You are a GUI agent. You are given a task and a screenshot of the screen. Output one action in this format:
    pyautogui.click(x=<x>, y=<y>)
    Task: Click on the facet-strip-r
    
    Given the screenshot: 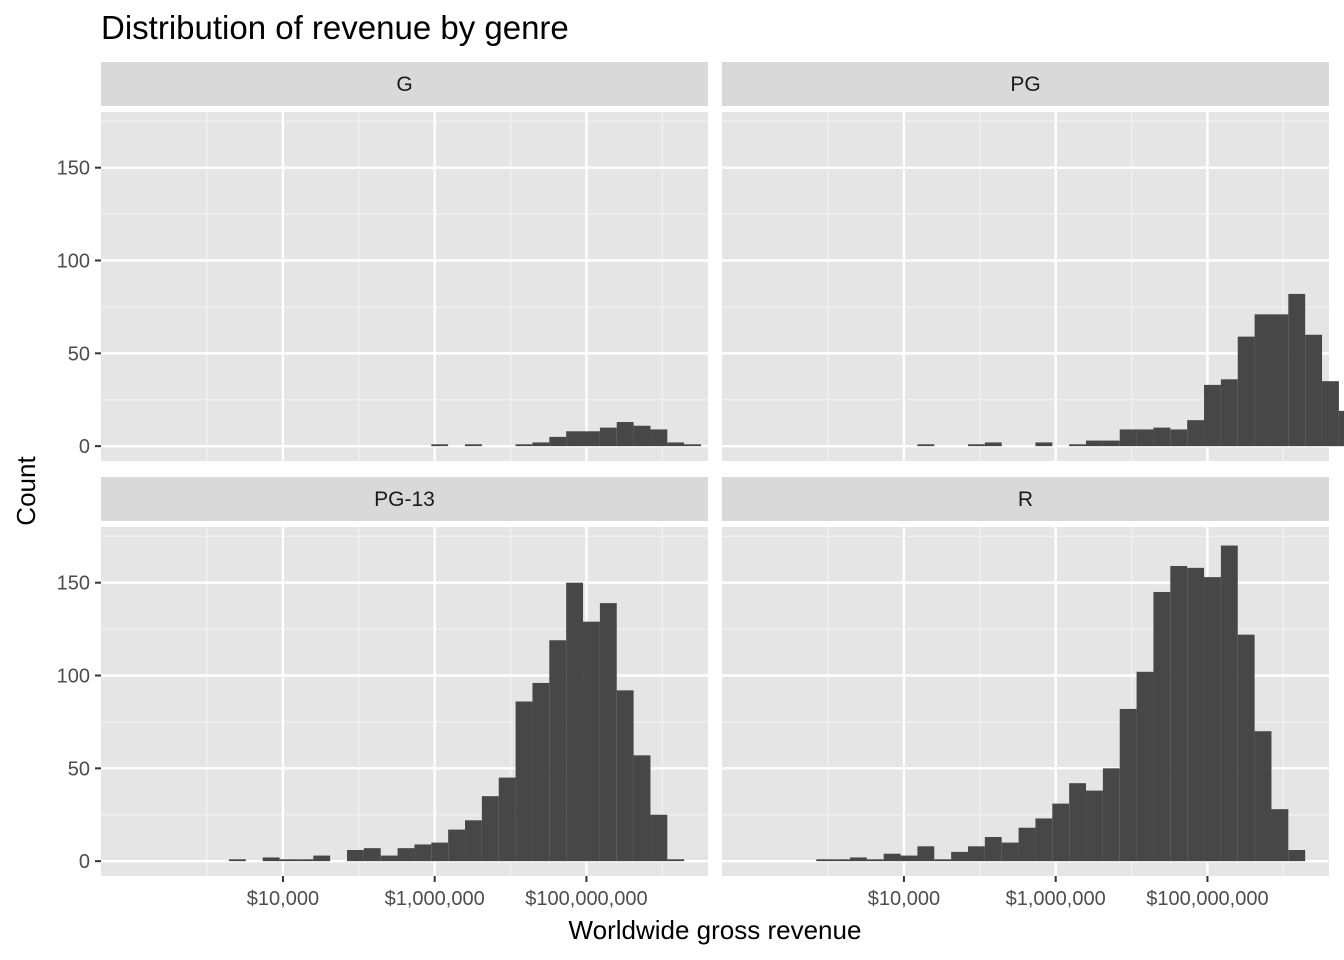 What is the action you would take?
    pyautogui.click(x=1025, y=499)
    